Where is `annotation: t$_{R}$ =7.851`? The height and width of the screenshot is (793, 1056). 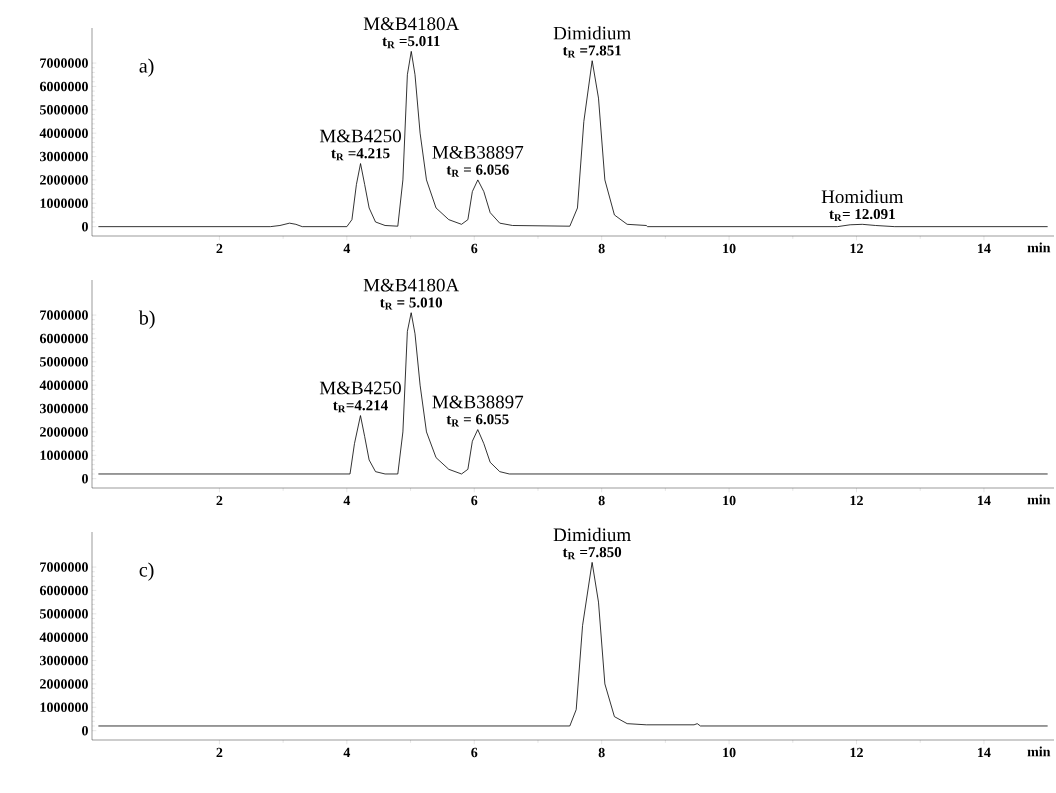
annotation: t$_{R}$ =7.851 is located at coordinates (591, 51).